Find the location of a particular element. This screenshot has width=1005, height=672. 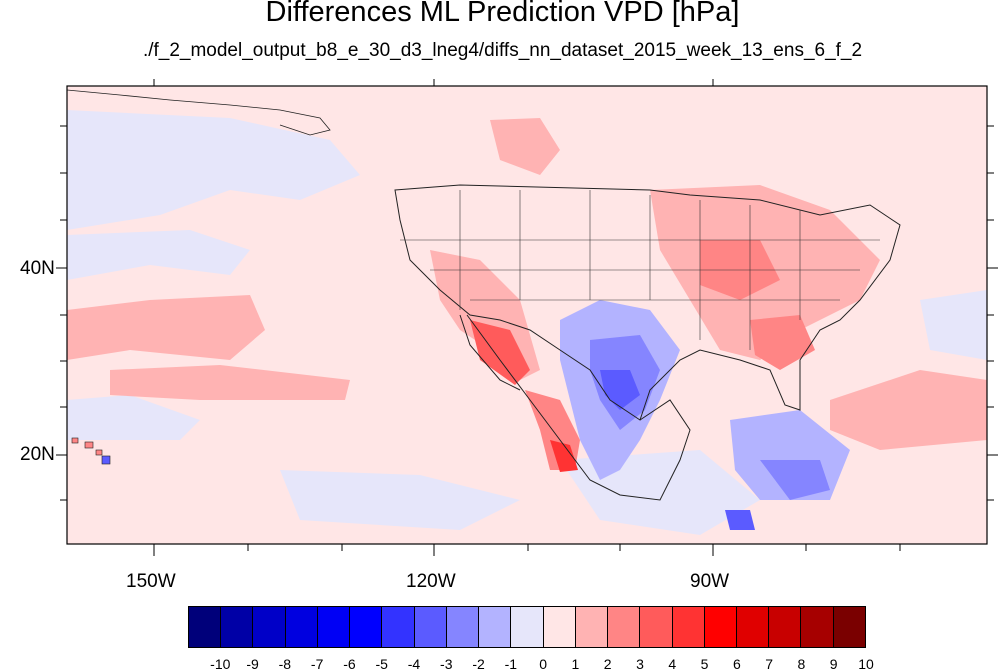

positive-field-pacific is located at coordinates (166, 327).